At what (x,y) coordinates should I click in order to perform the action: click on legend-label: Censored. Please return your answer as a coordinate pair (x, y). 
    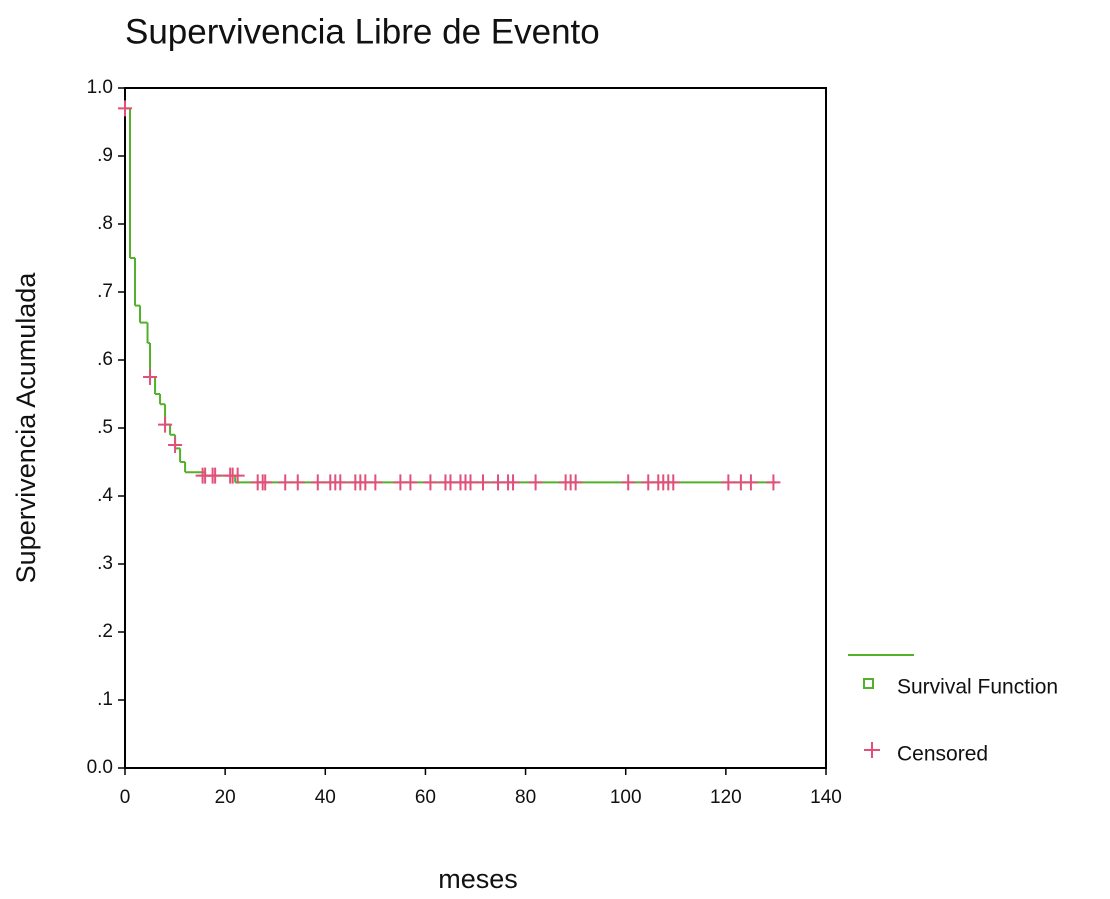
    Looking at the image, I should click on (942, 754).